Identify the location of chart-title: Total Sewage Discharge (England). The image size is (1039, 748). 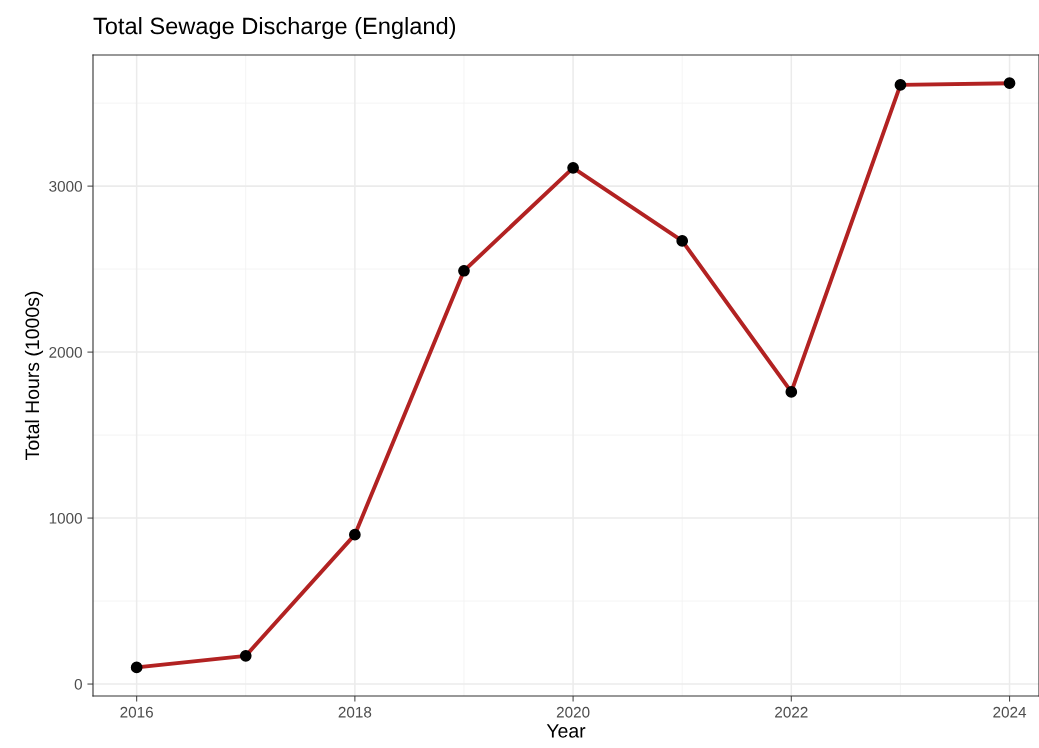
(274, 28).